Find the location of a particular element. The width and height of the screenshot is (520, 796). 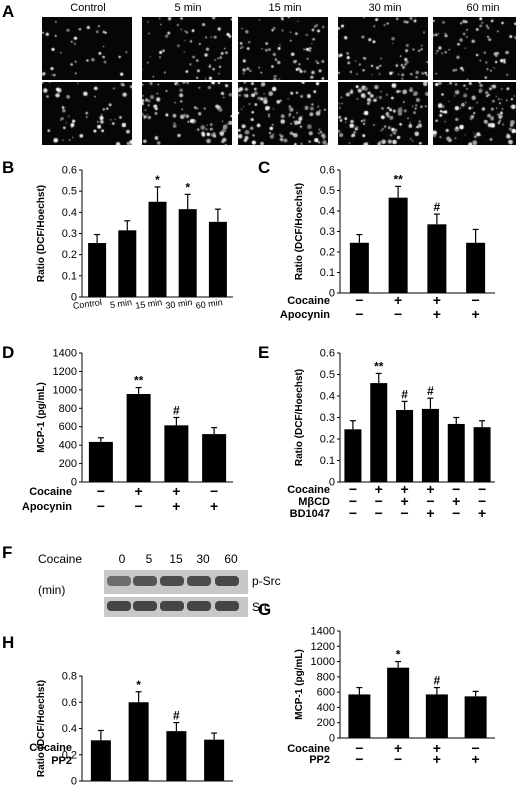

micrograph-label-15min: 15 min is located at coordinates (285, 8).